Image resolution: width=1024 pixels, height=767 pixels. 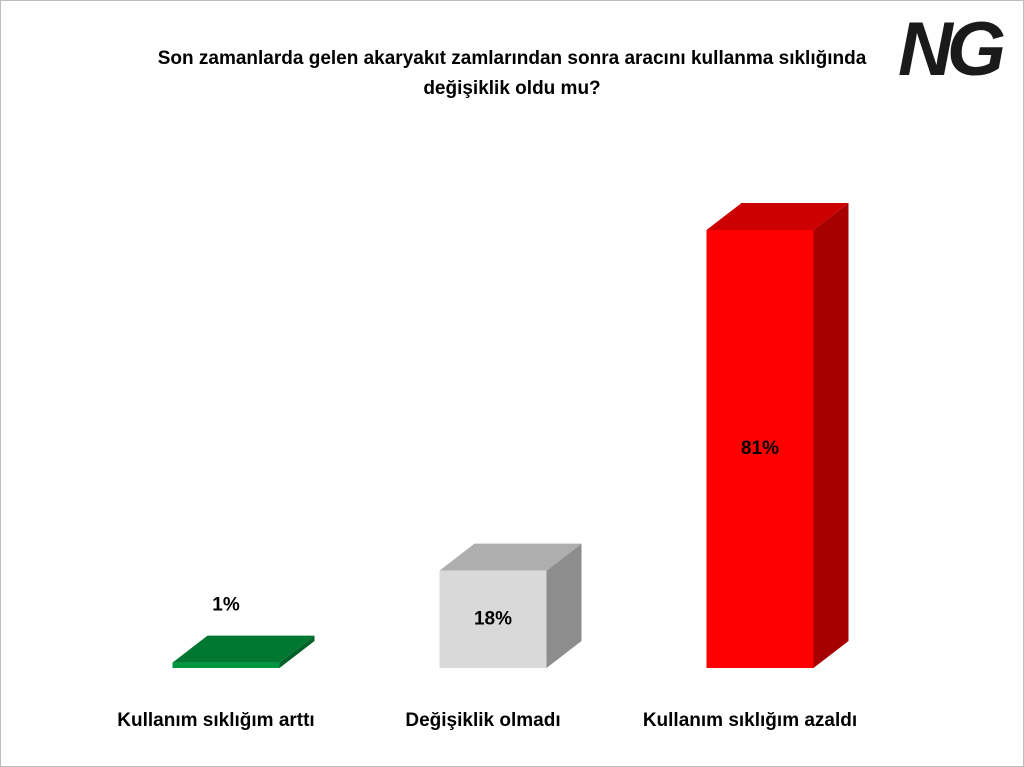 What do you see at coordinates (750, 720) in the screenshot?
I see `x-tick-label: Kullanım sıklığım azaldı` at bounding box center [750, 720].